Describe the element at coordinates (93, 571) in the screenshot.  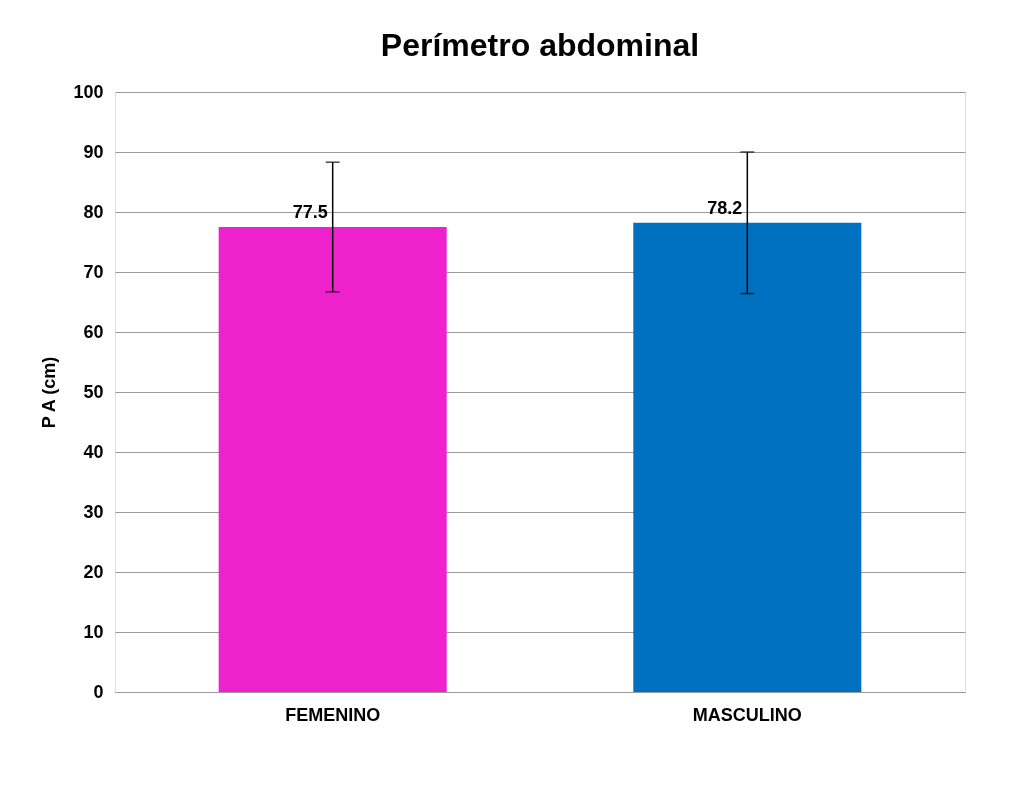
I see `y-tick-label: 20` at that location.